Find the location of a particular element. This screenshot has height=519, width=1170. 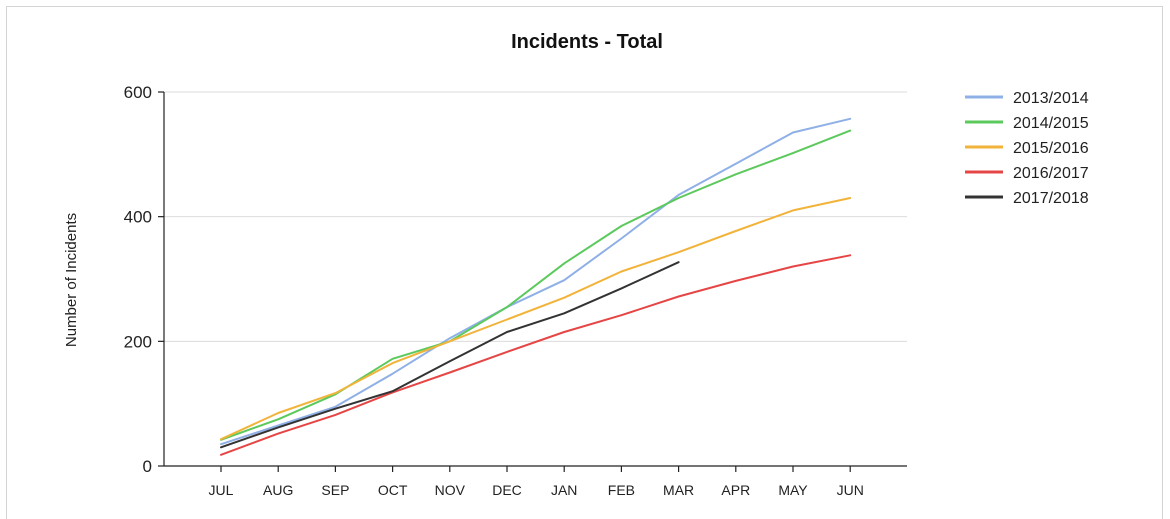

chart-title: Incidents - Total is located at coordinates (587, 42).